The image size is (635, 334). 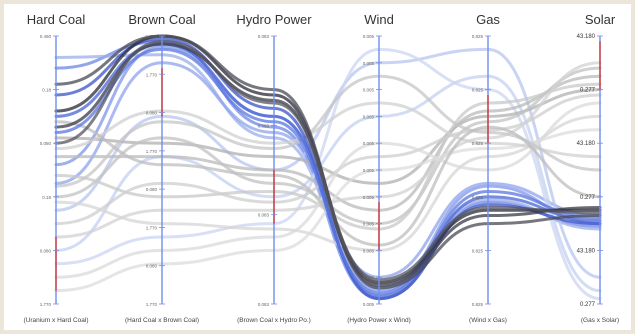 I want to click on axis-bottom-label: (Hydro Power x Wind), so click(x=379, y=320).